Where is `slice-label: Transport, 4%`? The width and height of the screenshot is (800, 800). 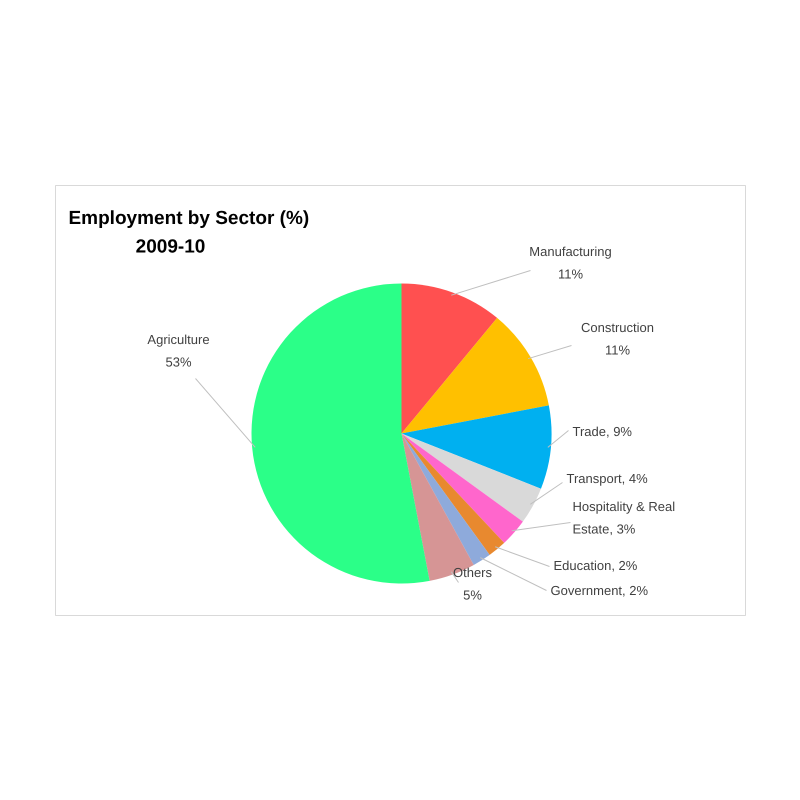 slice-label: Transport, 4% is located at coordinates (607, 478).